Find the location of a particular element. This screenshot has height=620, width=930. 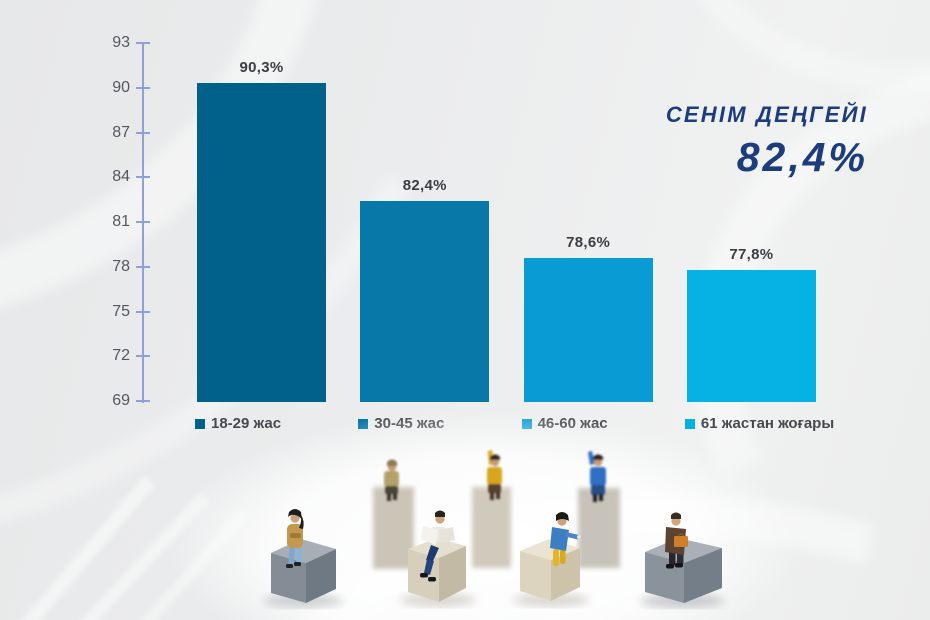

legend-label: 61 жастан жоғары is located at coordinates (767, 423).